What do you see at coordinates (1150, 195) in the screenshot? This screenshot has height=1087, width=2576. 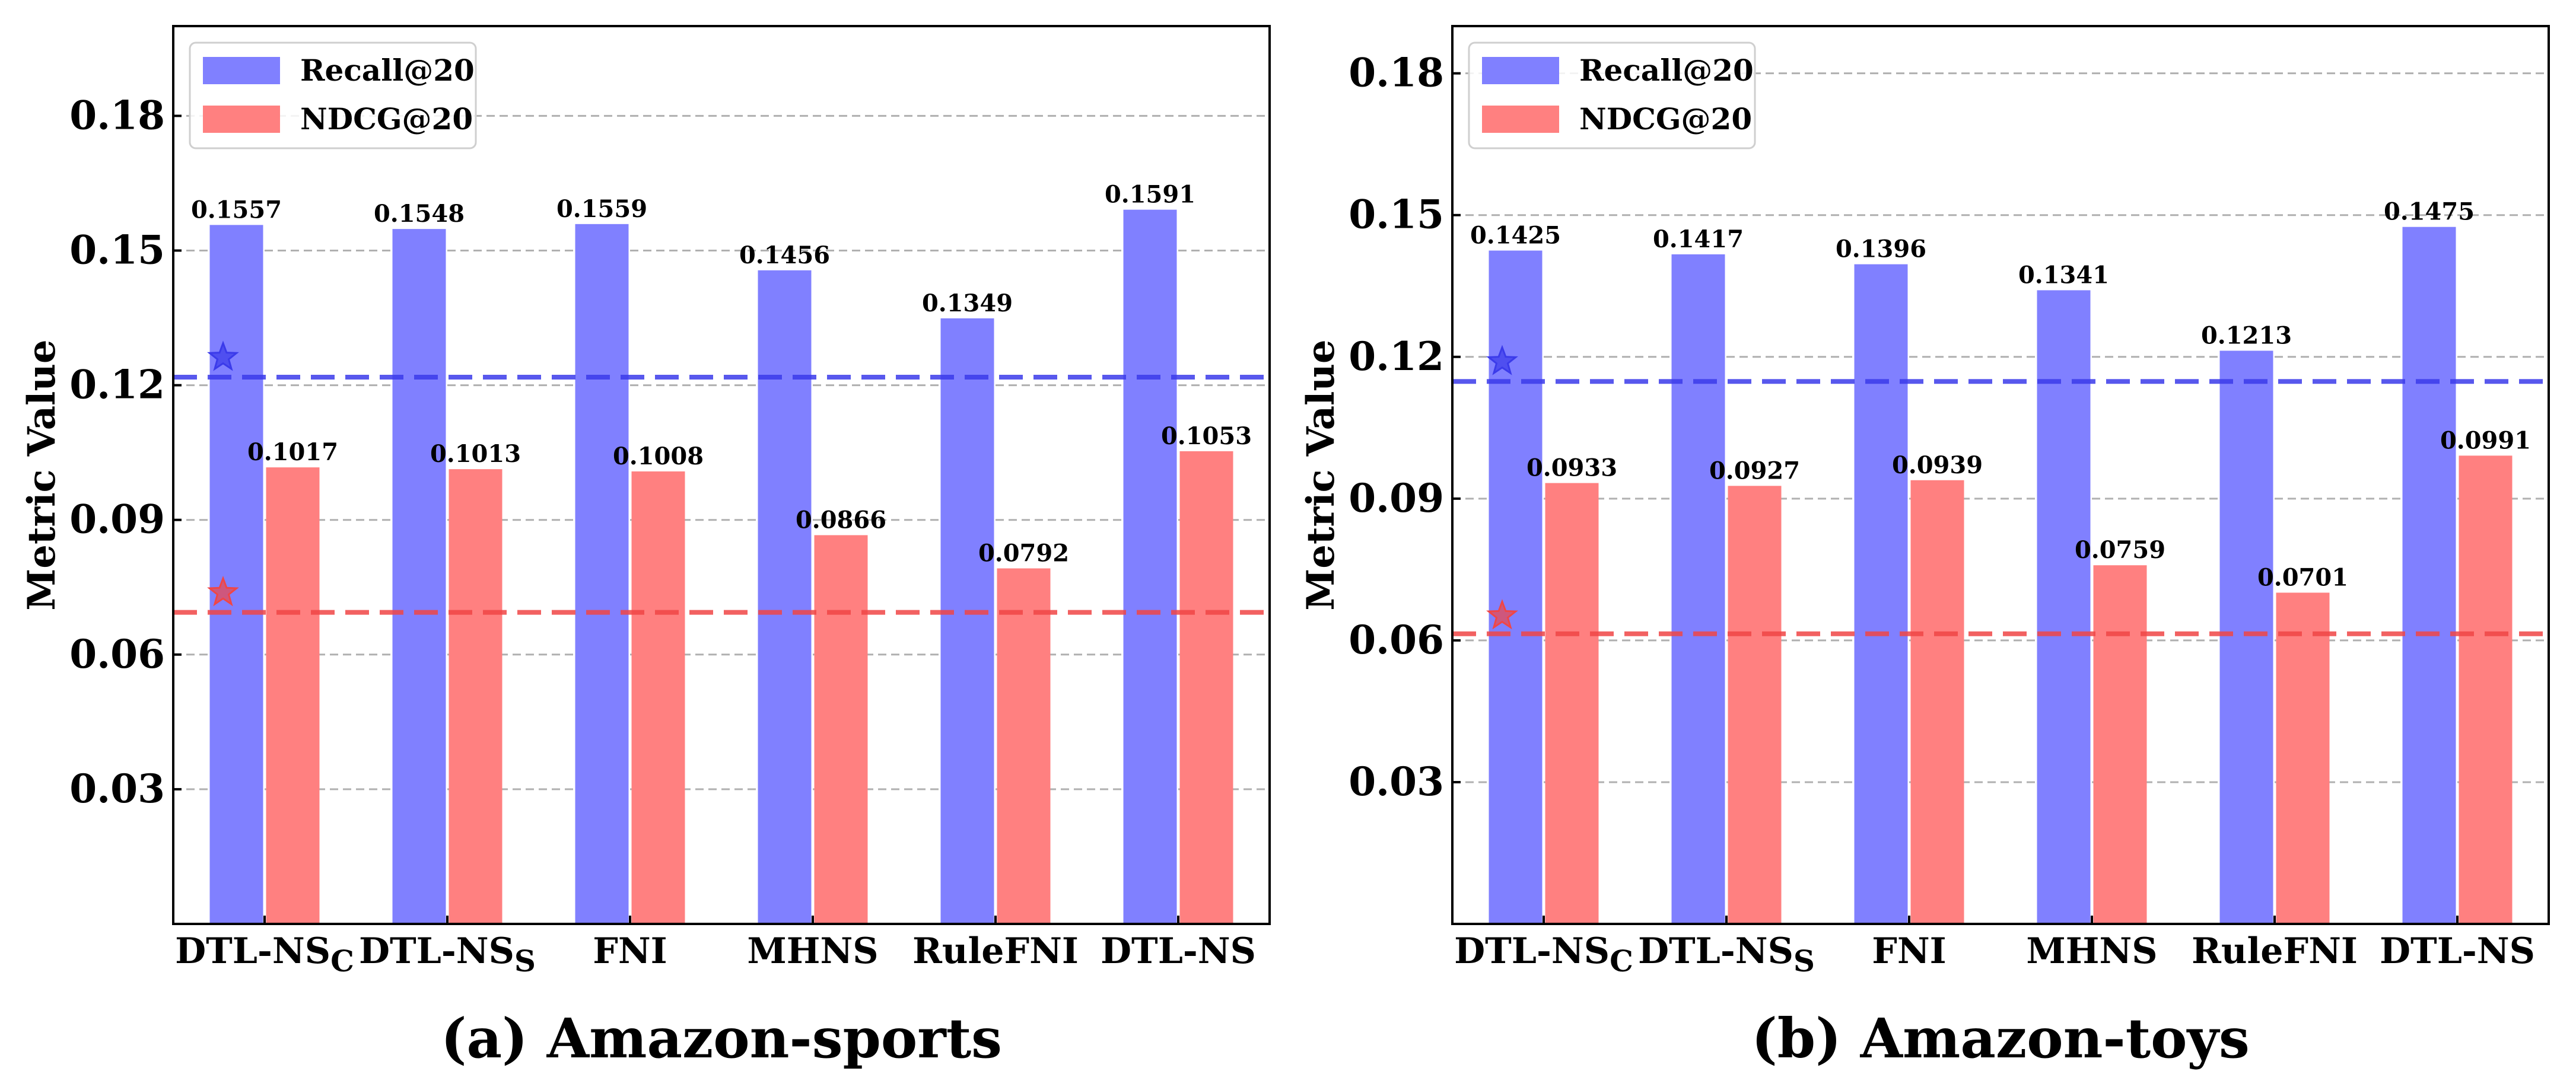 I see `bar-value-label: 0.1591` at bounding box center [1150, 195].